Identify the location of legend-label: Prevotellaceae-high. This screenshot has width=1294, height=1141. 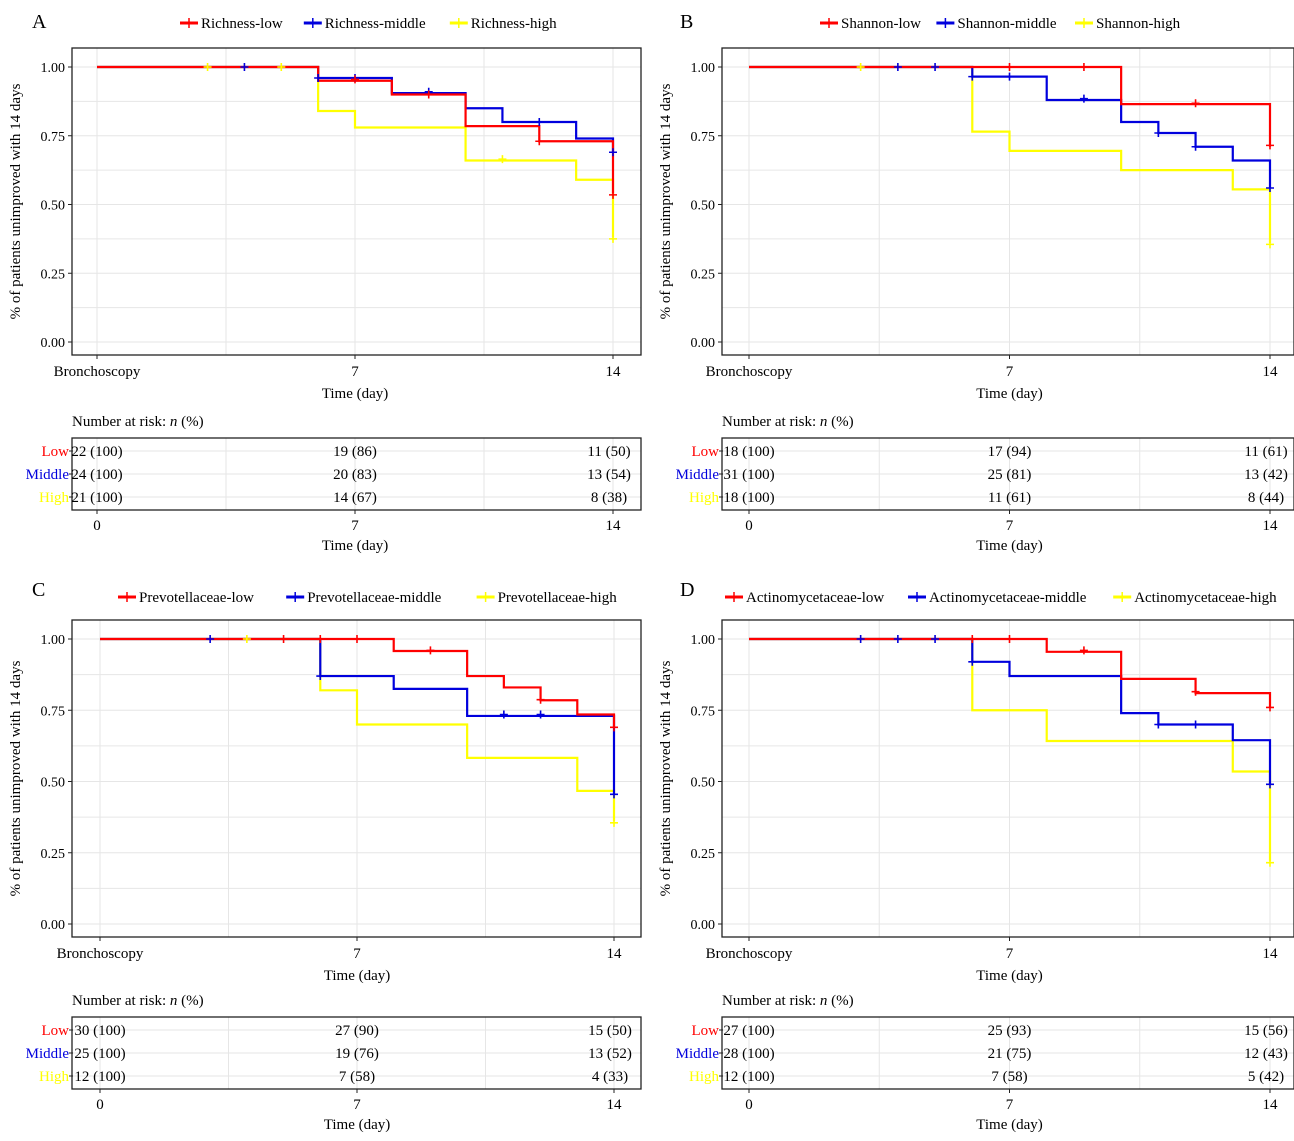
(558, 598).